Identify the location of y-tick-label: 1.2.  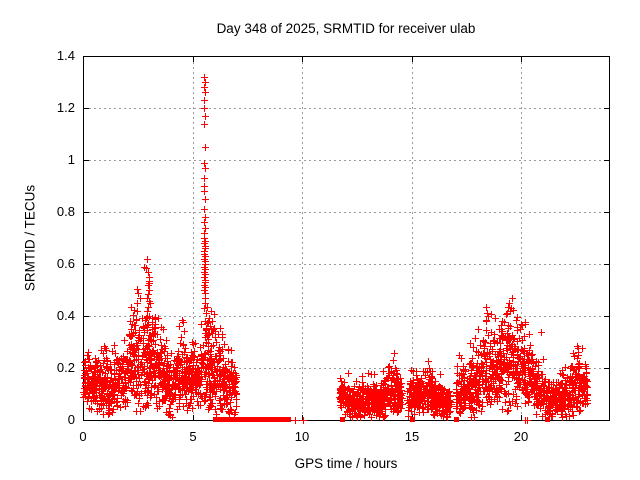
(65, 107).